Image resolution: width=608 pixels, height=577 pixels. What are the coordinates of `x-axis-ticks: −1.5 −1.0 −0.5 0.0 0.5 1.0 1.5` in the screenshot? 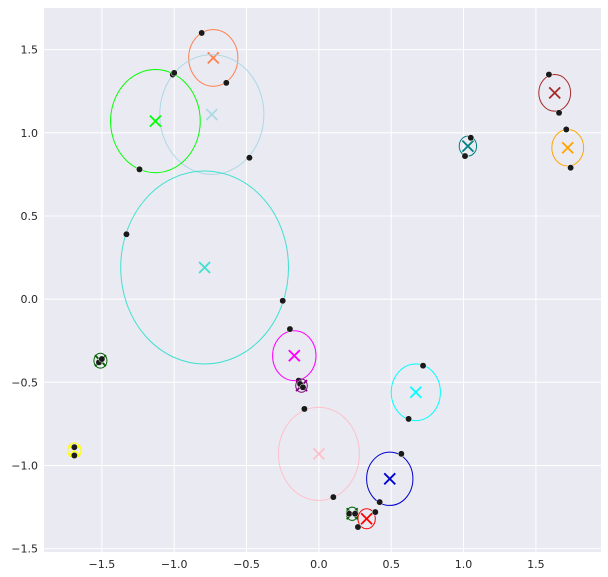 It's located at (317, 564).